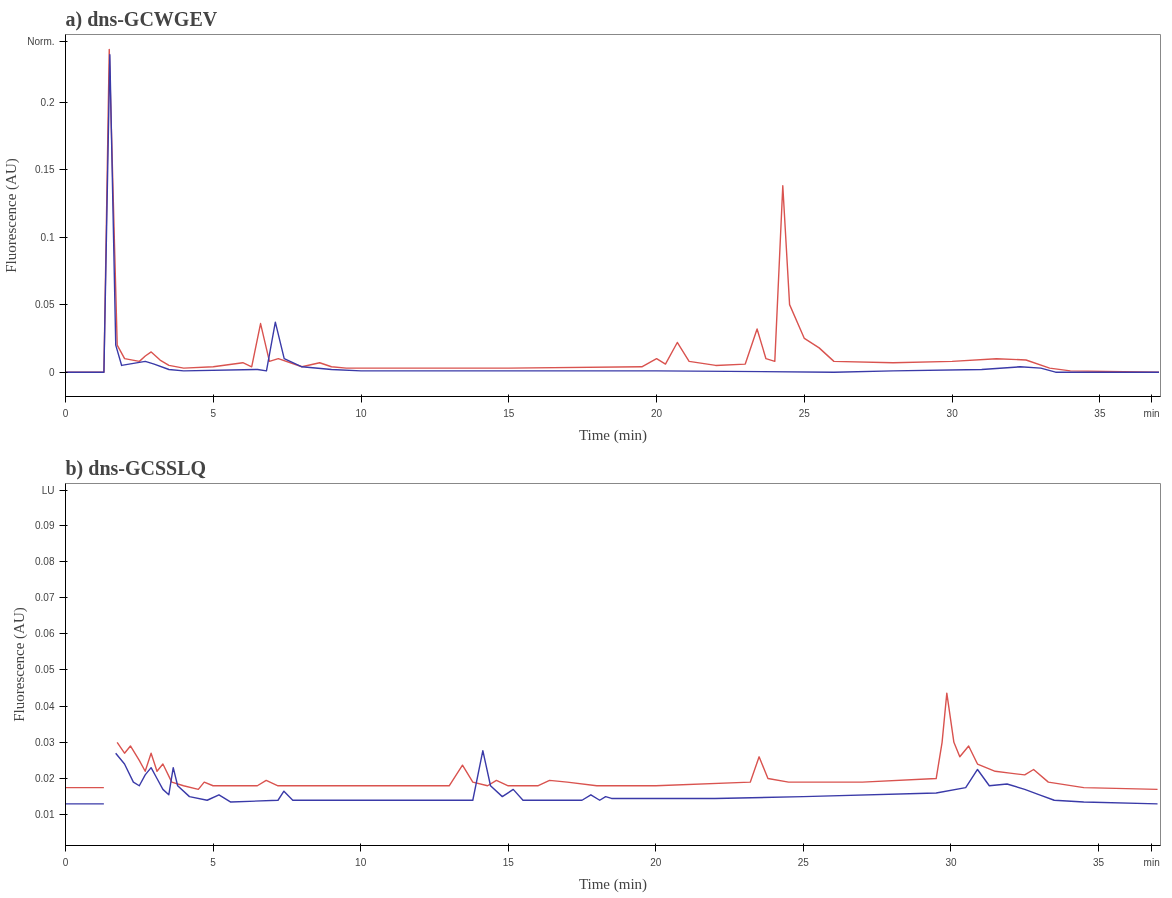 The height and width of the screenshot is (898, 1172). I want to click on y-tick-label: 0.04, so click(45, 706).